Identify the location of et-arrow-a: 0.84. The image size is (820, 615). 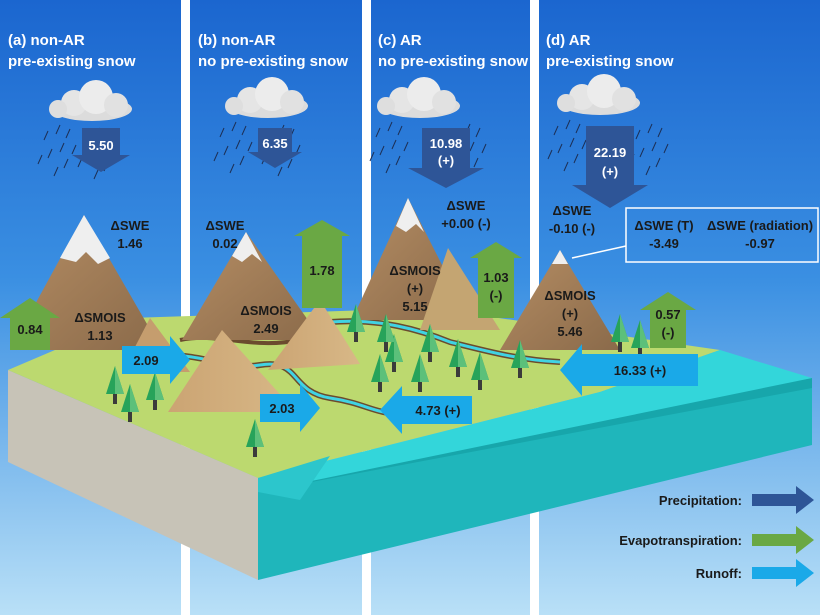
(30, 324).